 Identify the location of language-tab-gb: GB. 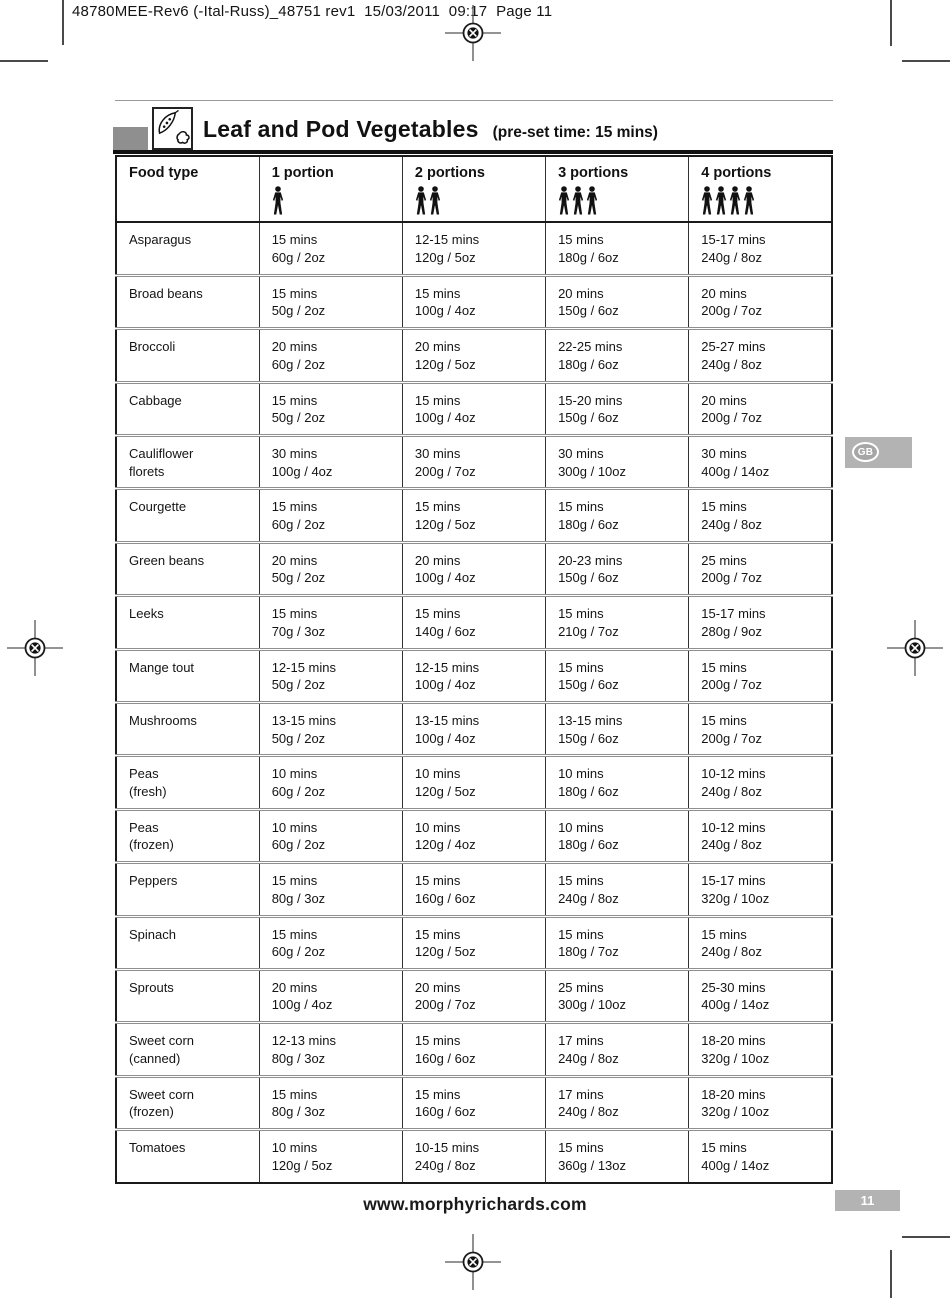
(878, 452).